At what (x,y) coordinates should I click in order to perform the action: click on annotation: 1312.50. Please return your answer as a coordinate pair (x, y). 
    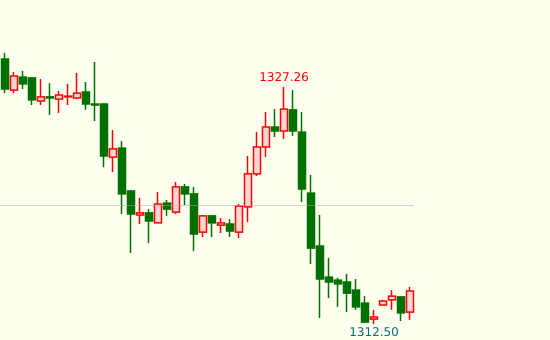
    Looking at the image, I should click on (374, 332).